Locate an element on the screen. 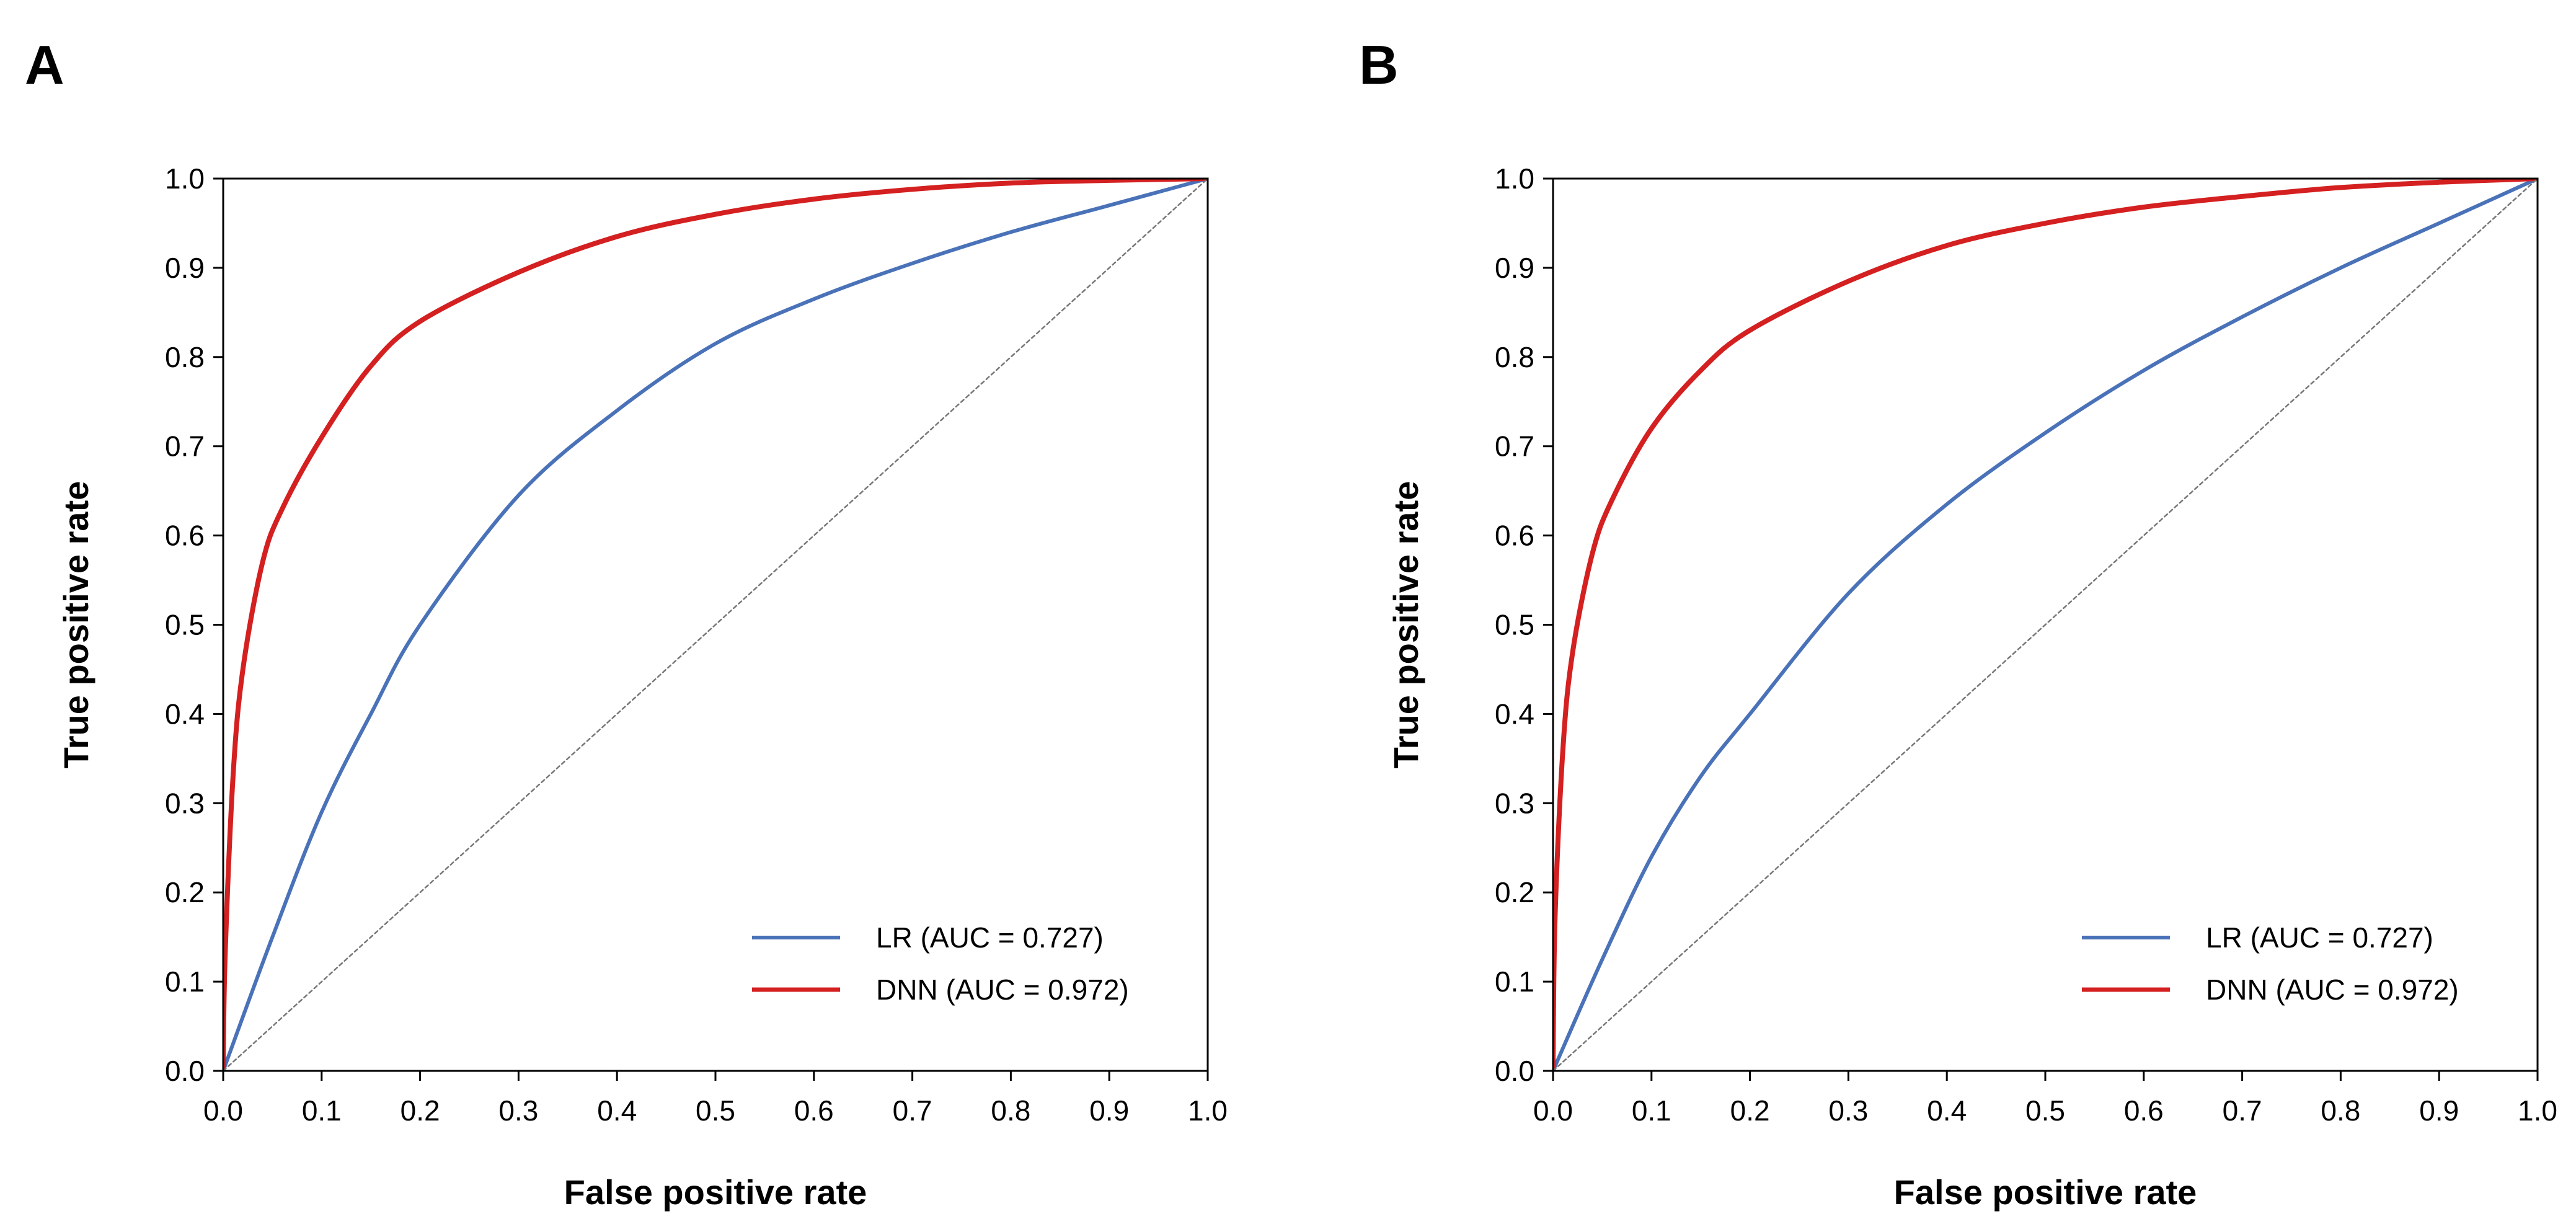 This screenshot has height=1229, width=2576. panel-letter: A is located at coordinates (44, 64).